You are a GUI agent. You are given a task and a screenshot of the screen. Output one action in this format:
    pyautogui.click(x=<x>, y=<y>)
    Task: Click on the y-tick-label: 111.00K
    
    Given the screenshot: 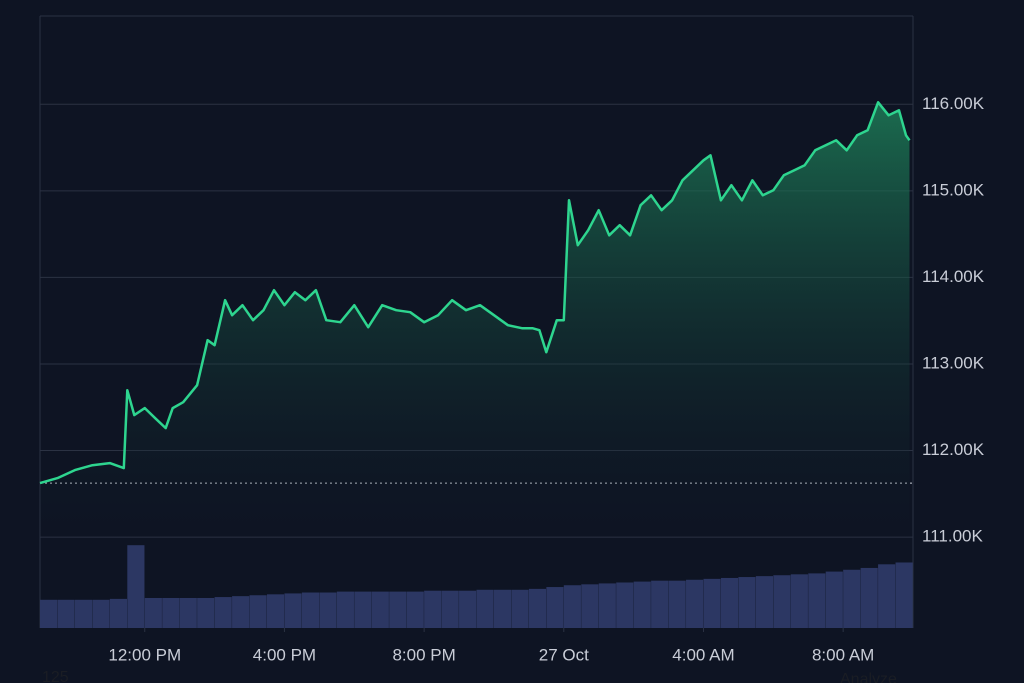 What is the action you would take?
    pyautogui.click(x=952, y=536)
    